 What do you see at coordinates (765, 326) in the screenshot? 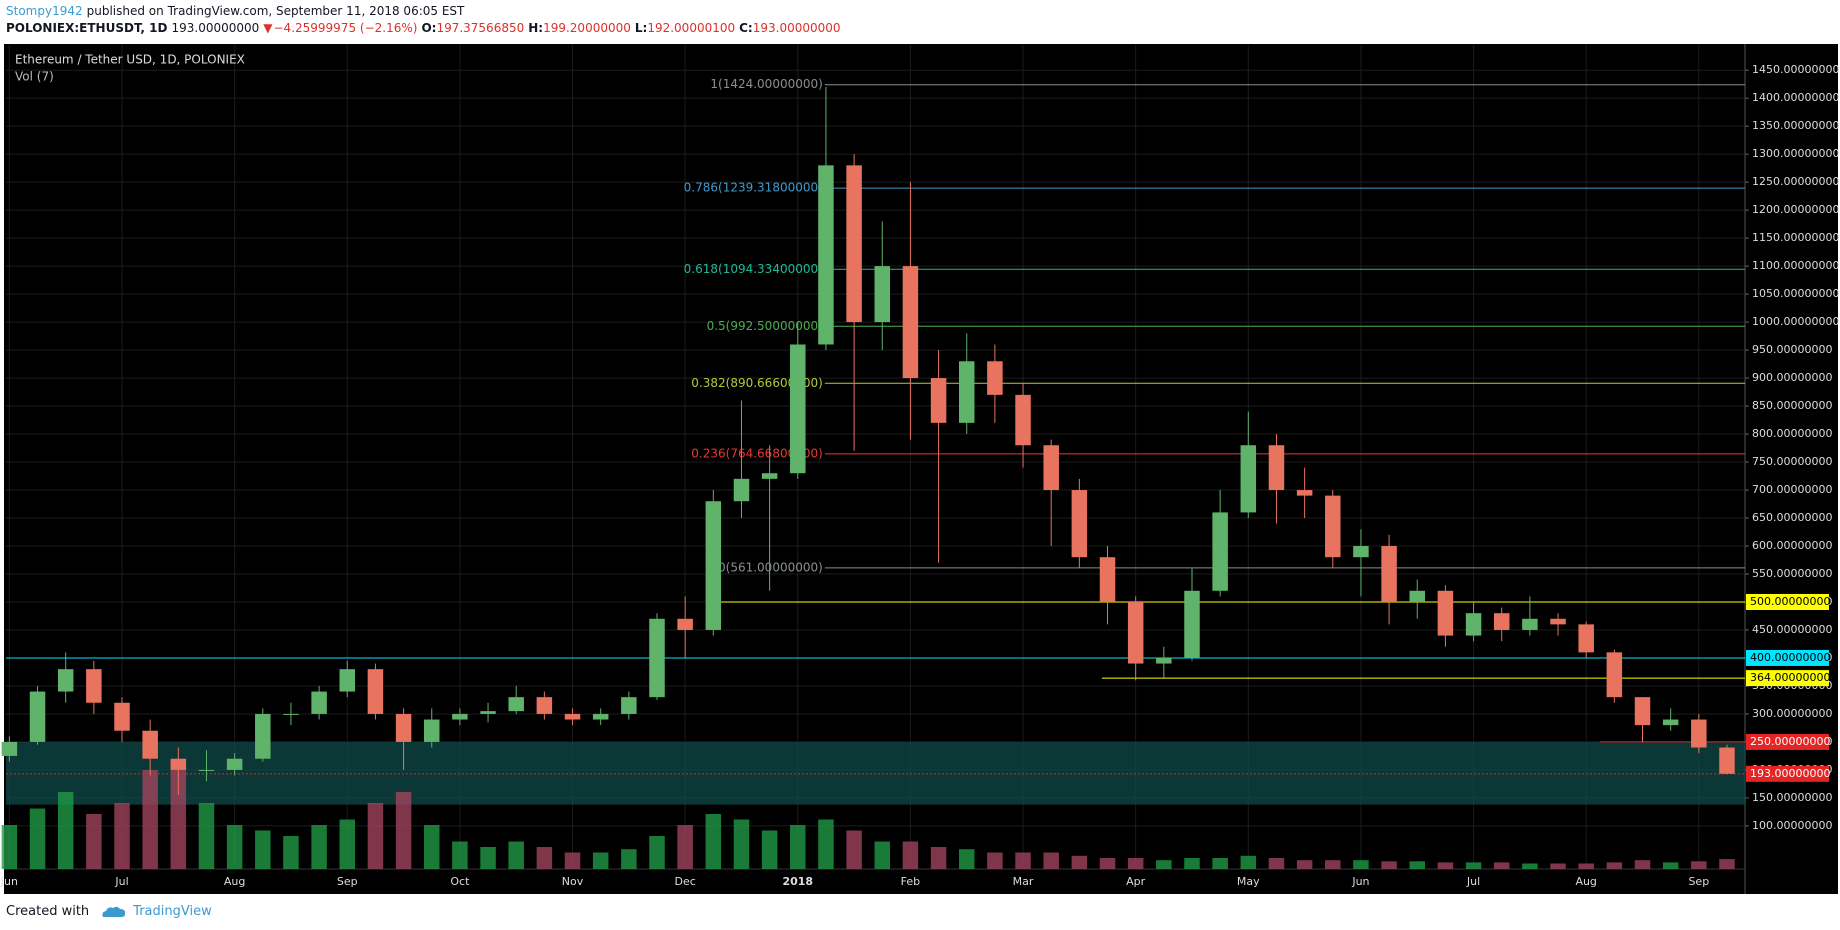
I see `fib-label: 0.5(992.50000000)` at bounding box center [765, 326].